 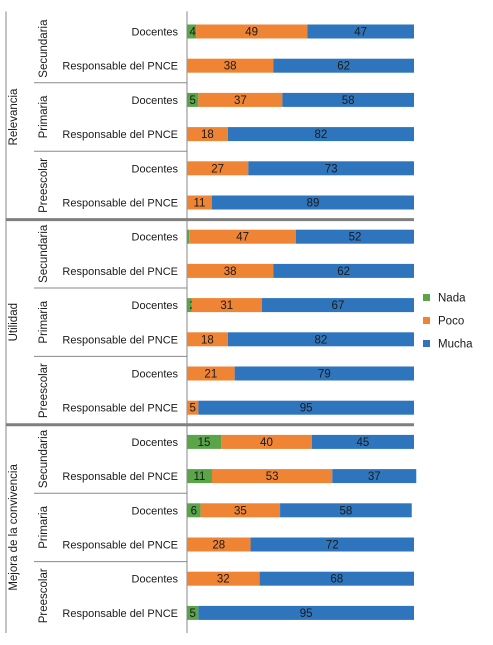 I want to click on bar-mejora-de-la-convivencia-primaria-docentes-mucha, so click(x=346, y=510).